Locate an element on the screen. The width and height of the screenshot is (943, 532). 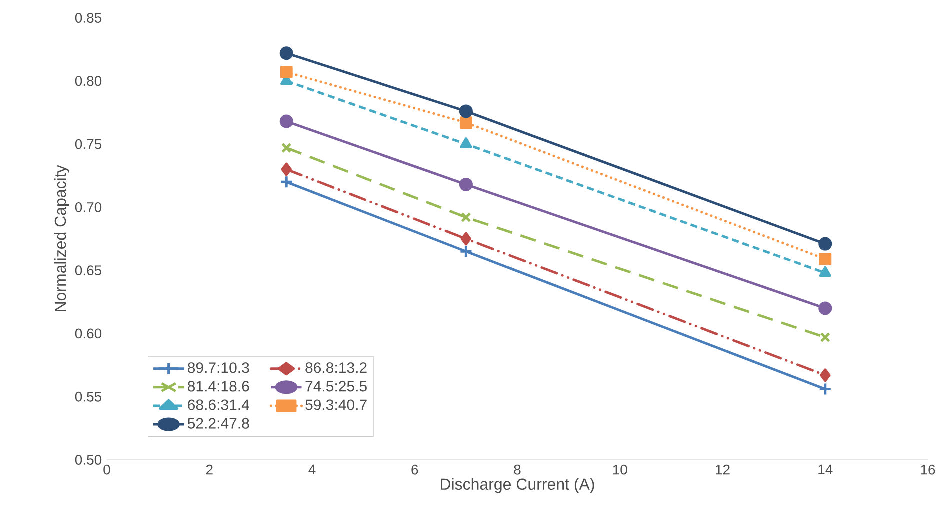
y-tick-label: 0.75 is located at coordinates (88, 144).